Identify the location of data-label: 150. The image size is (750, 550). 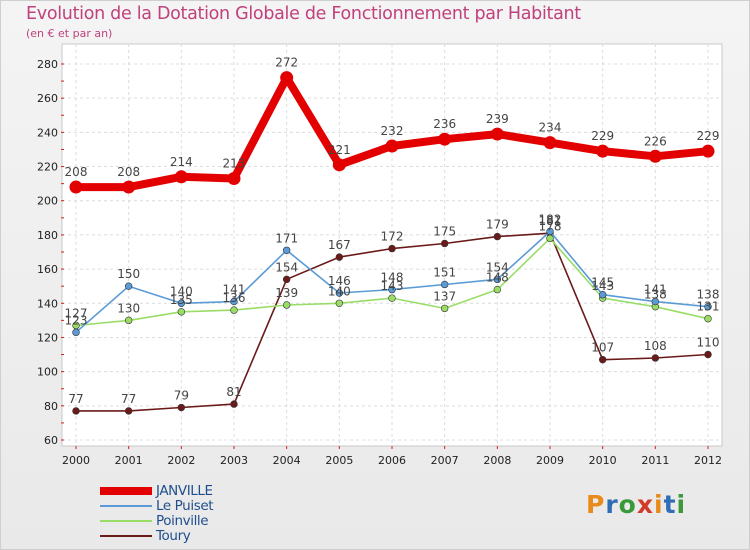
(128, 274).